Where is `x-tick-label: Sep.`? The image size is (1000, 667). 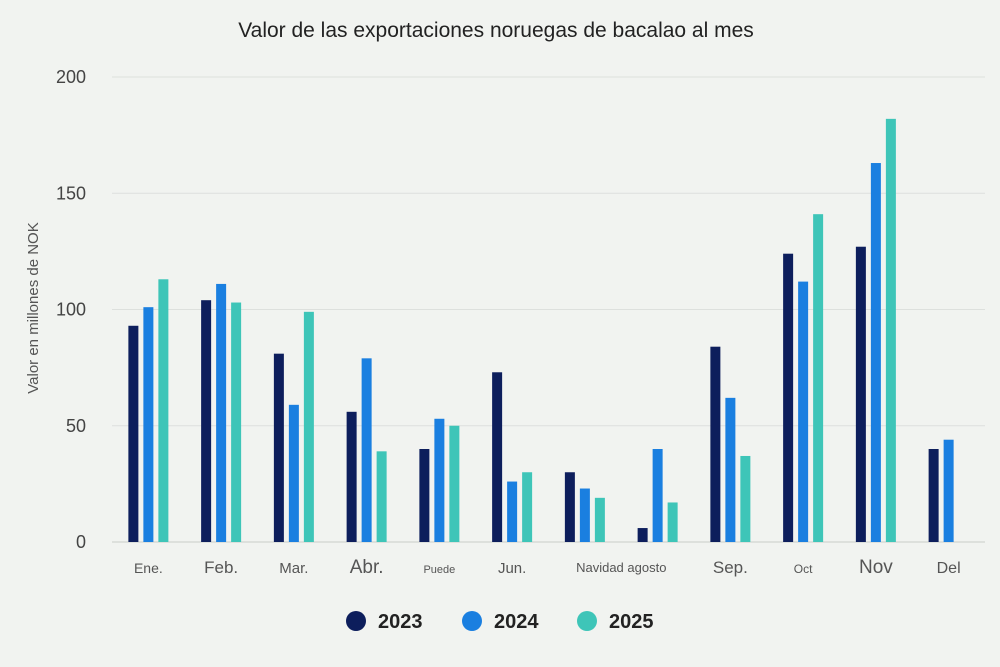
x-tick-label: Sep. is located at coordinates (730, 567).